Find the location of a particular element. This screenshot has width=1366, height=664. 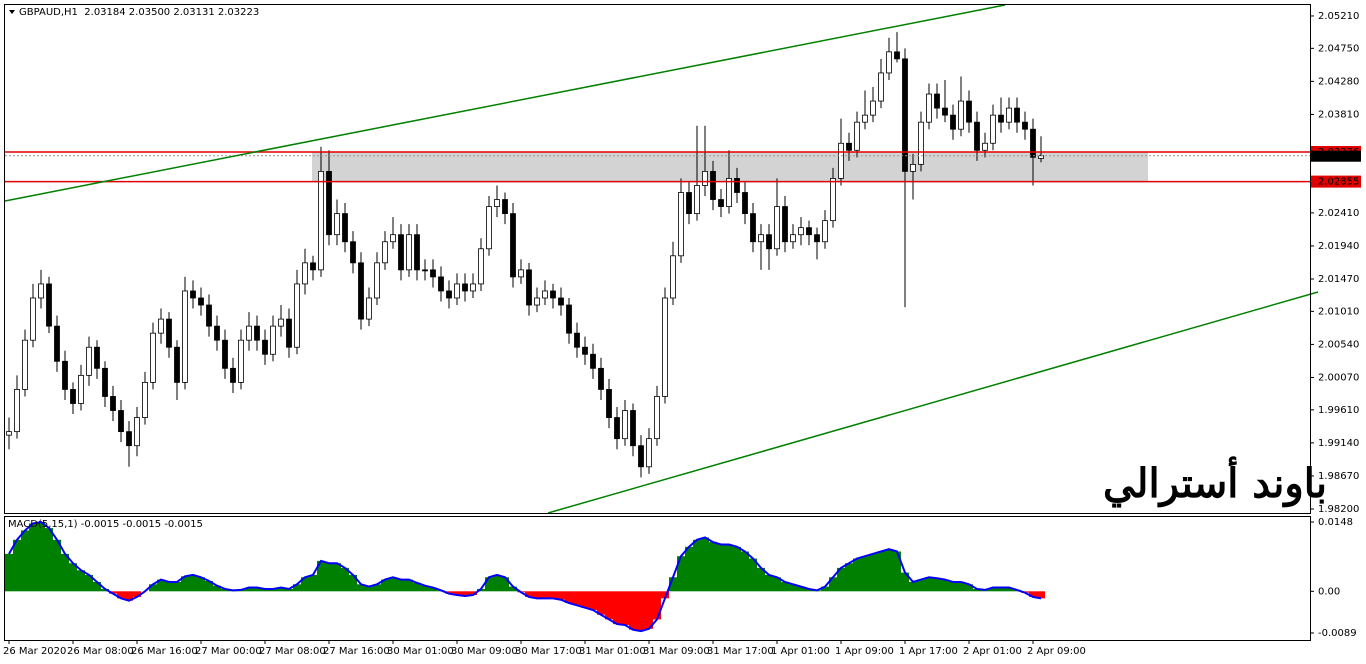

last-price-label: 2.03223 is located at coordinates (1338, 156).